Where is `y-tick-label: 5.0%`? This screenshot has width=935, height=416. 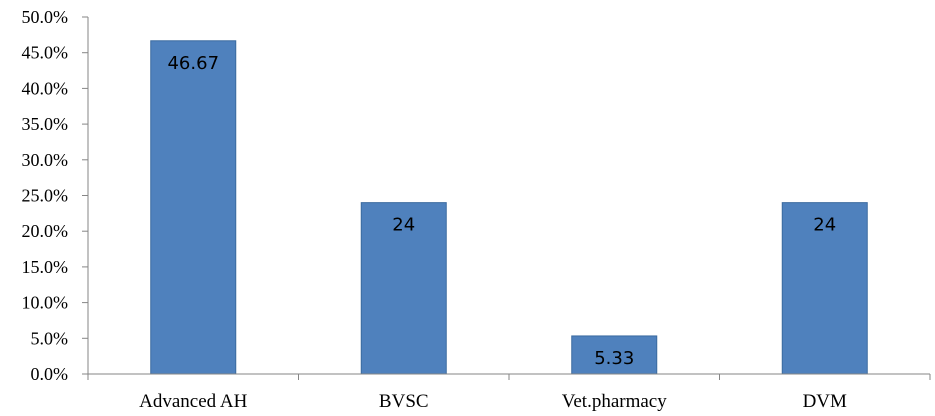
y-tick-label: 5.0% is located at coordinates (50, 338).